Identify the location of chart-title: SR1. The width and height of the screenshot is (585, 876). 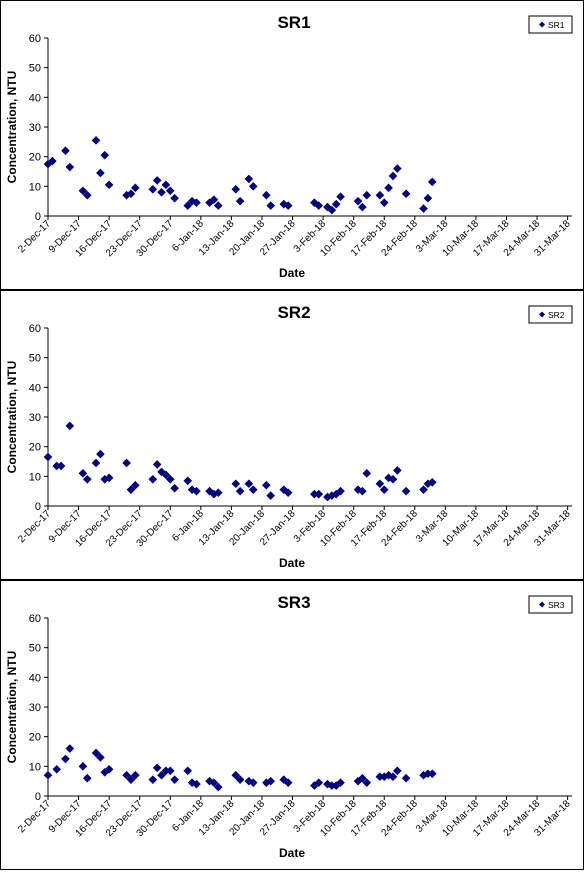
(293, 22).